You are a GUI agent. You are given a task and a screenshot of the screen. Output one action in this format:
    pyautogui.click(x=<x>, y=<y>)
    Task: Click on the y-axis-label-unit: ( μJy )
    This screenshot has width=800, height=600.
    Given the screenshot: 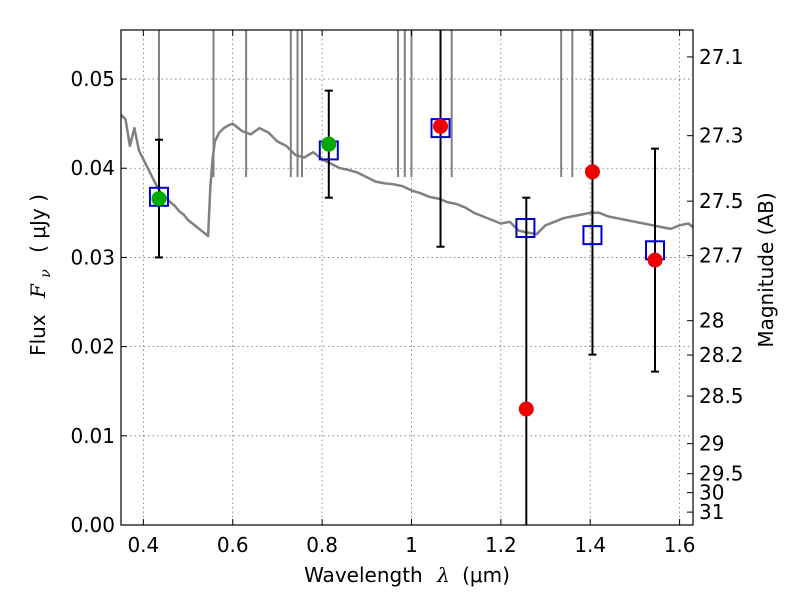 What is the action you would take?
    pyautogui.click(x=38, y=223)
    